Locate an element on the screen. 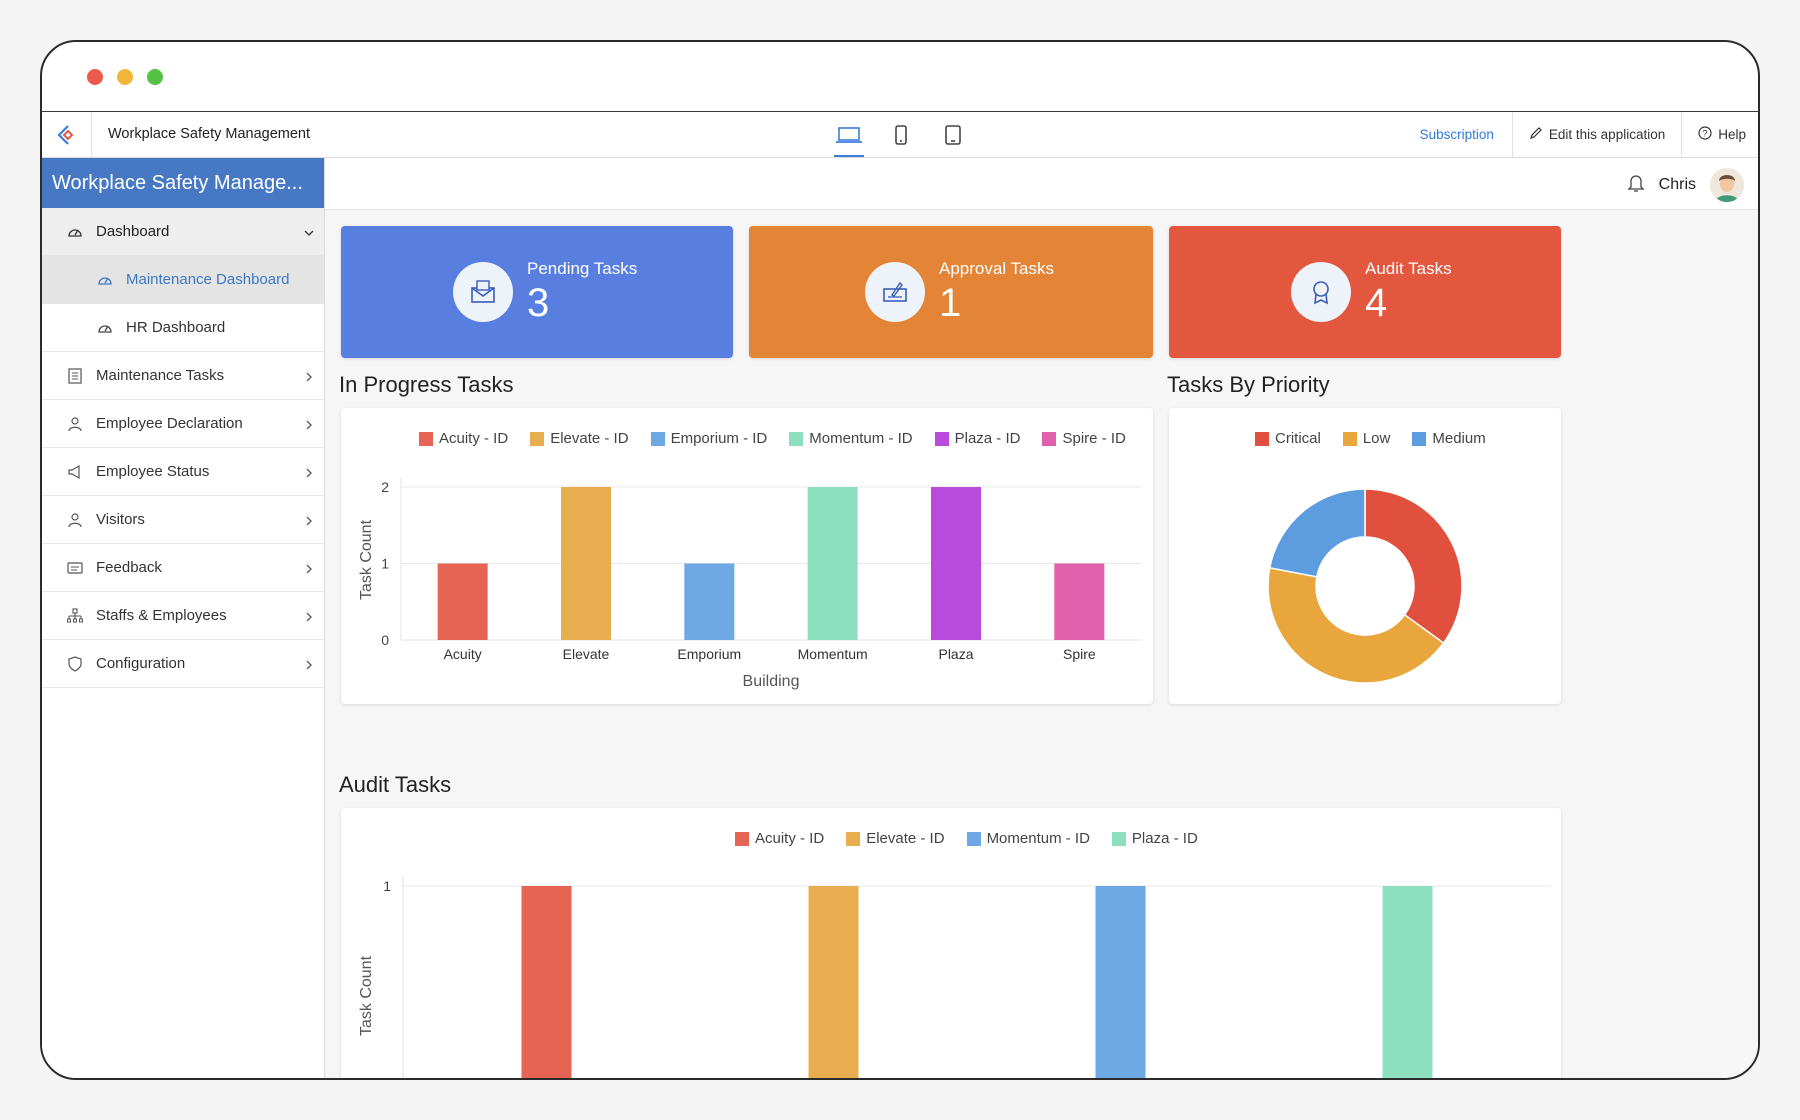  kpi-value: 3 is located at coordinates (538, 303).